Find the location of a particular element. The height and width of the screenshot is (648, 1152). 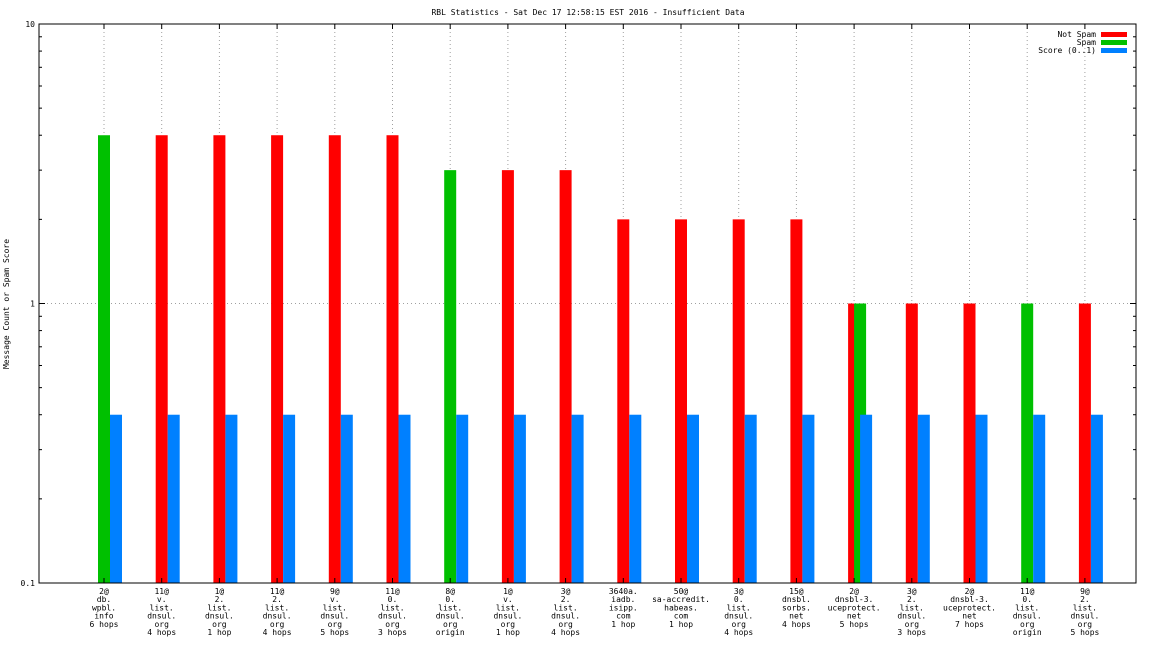

bar-spam is located at coordinates (104, 359).